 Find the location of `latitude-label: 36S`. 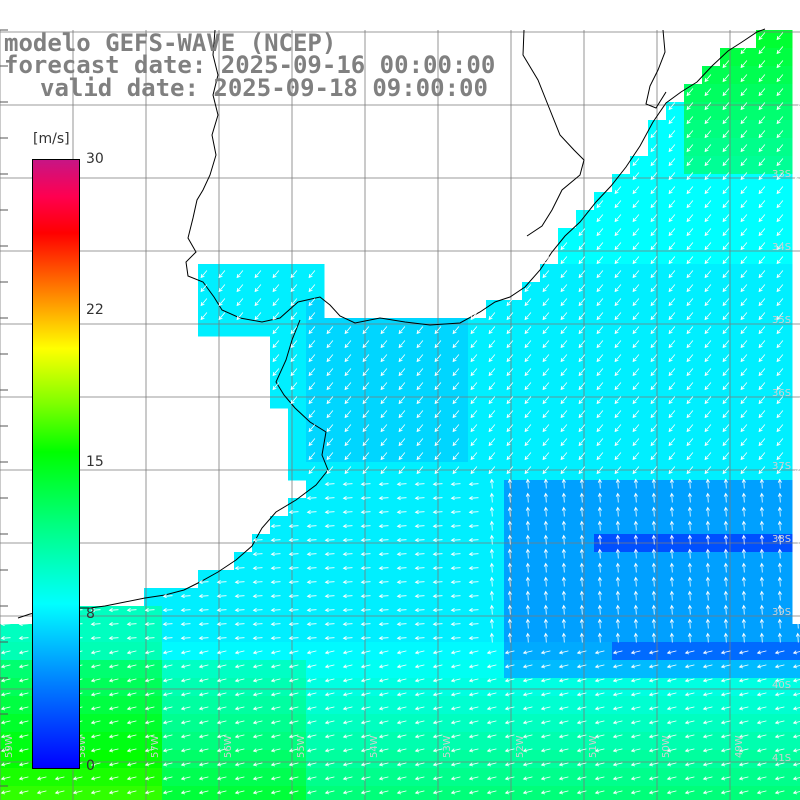

latitude-label: 36S is located at coordinates (781, 393).